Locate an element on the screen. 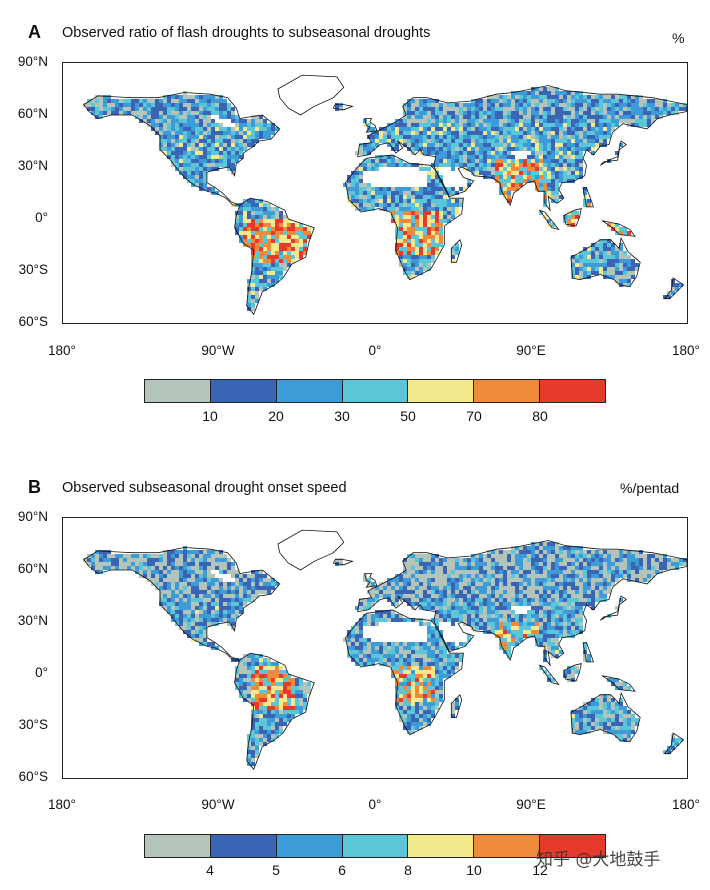  colorbar-tick-label: 8 is located at coordinates (408, 870).